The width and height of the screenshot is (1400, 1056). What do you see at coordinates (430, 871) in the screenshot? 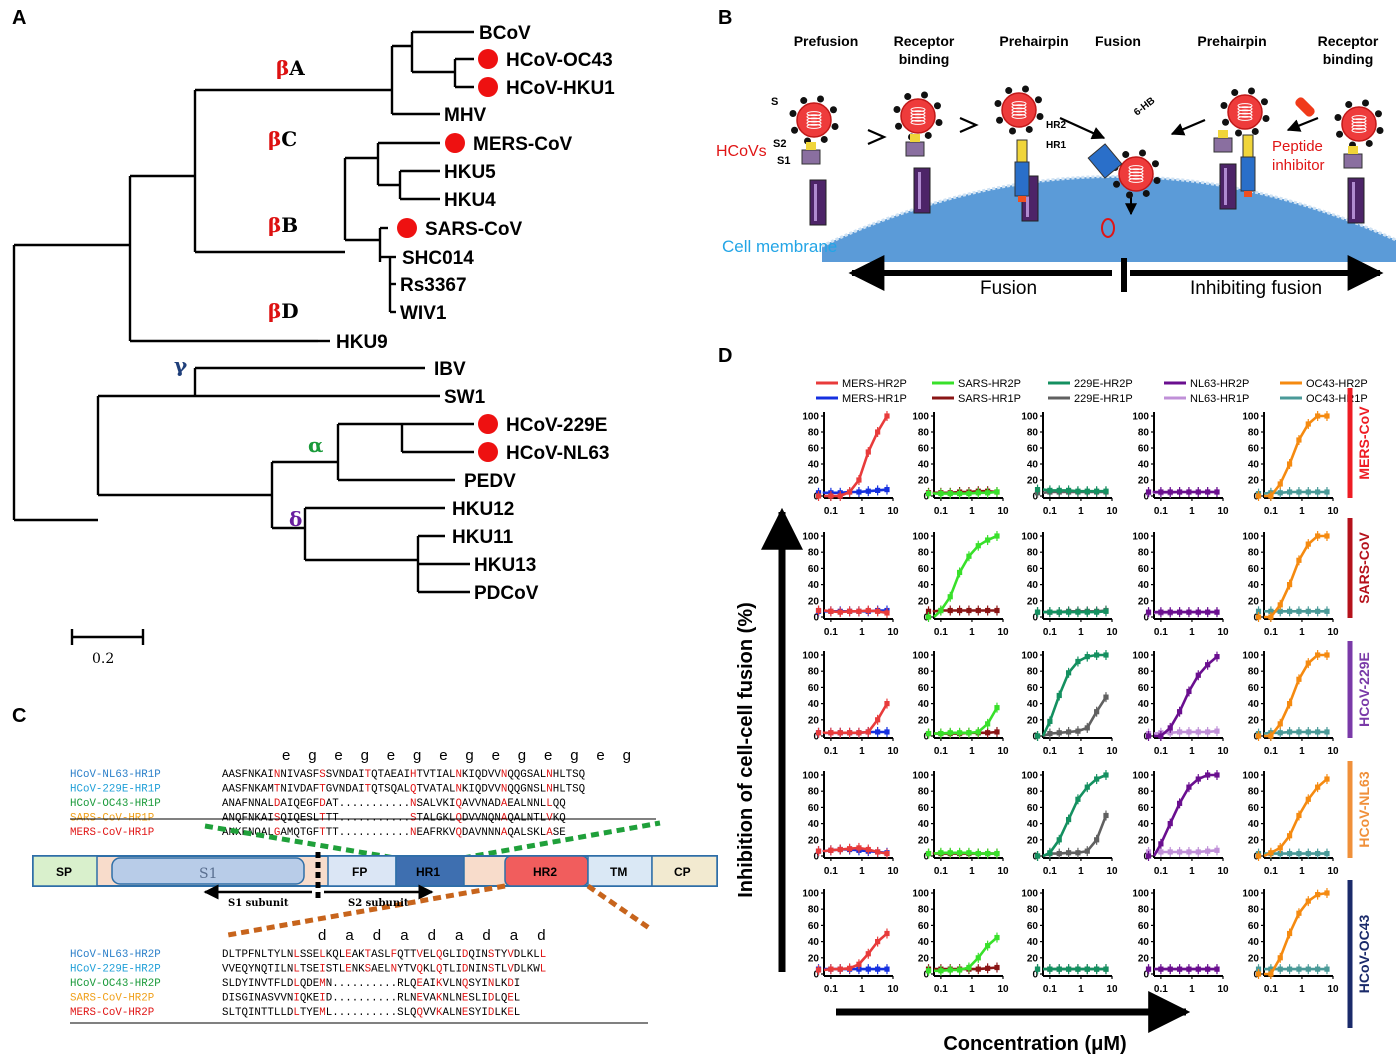
I see `domain-hr1` at bounding box center [430, 871].